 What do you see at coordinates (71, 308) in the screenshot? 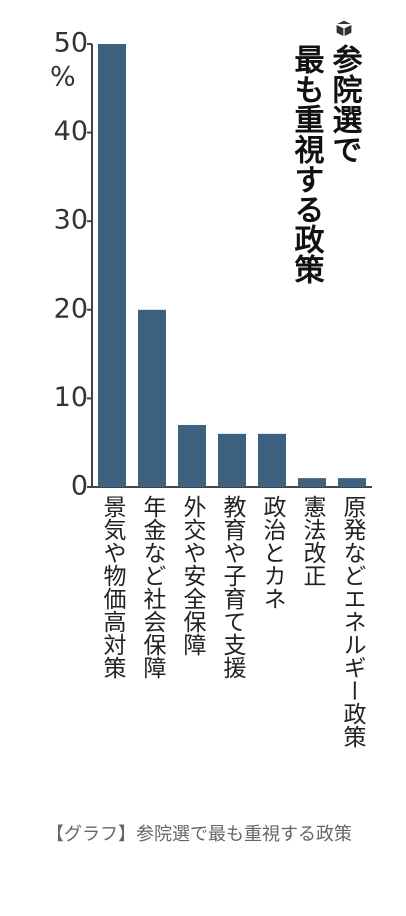
I see `y-tick-label: 20` at bounding box center [71, 308].